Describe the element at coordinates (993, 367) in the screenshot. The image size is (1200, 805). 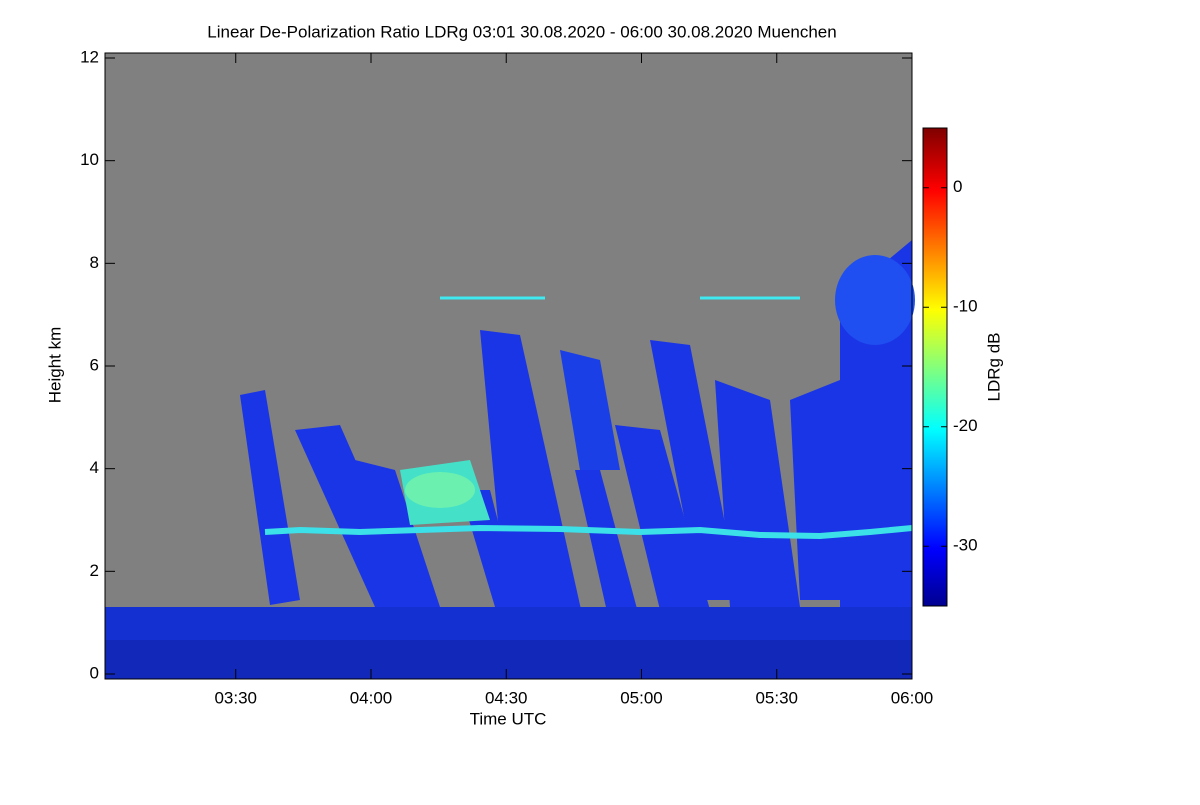
I see `colorbar-label: LDRg dB` at that location.